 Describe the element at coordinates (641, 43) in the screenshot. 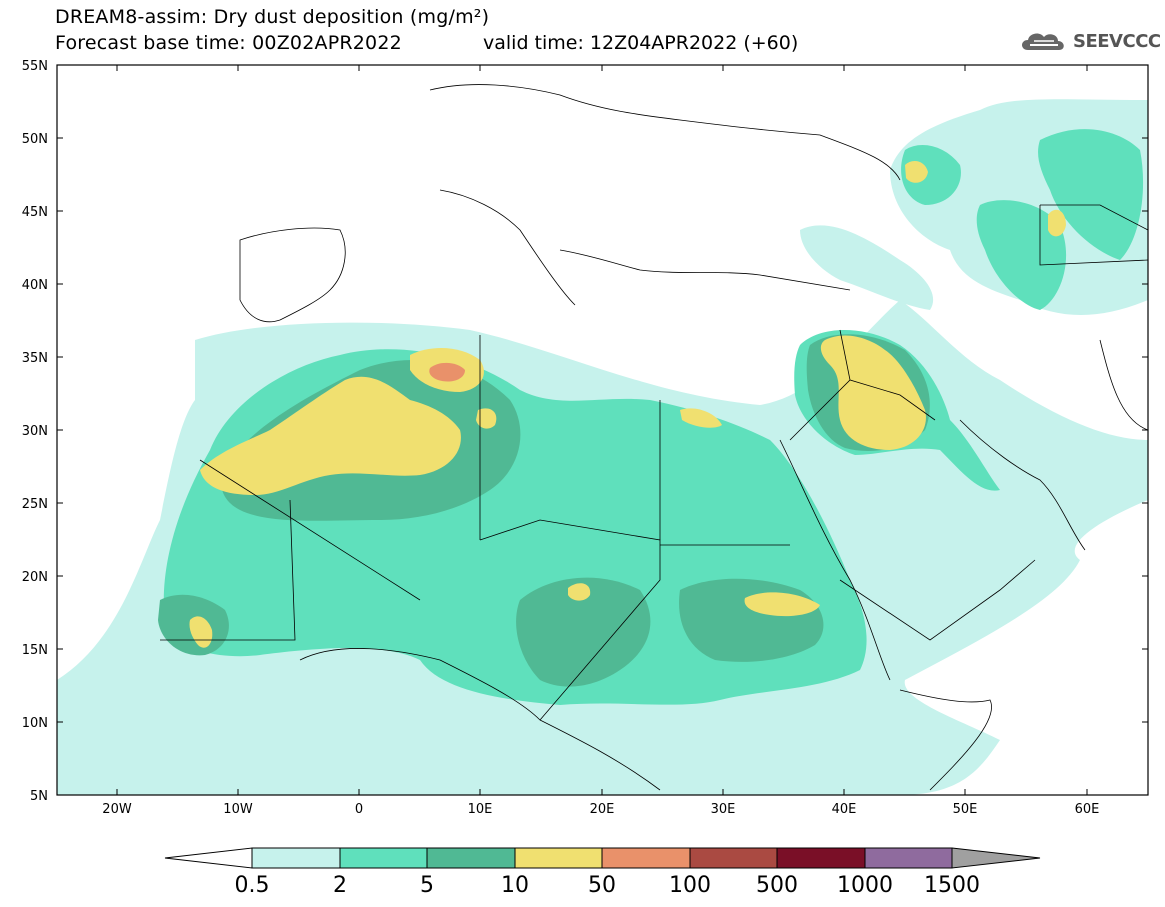

I see `valid-time-label: valid time: 12Z04APR2022 (+60)` at that location.